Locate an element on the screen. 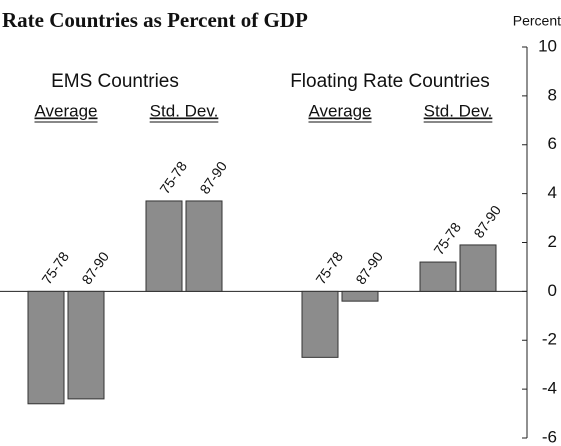  y-tick-label: -4 is located at coordinates (549, 388).